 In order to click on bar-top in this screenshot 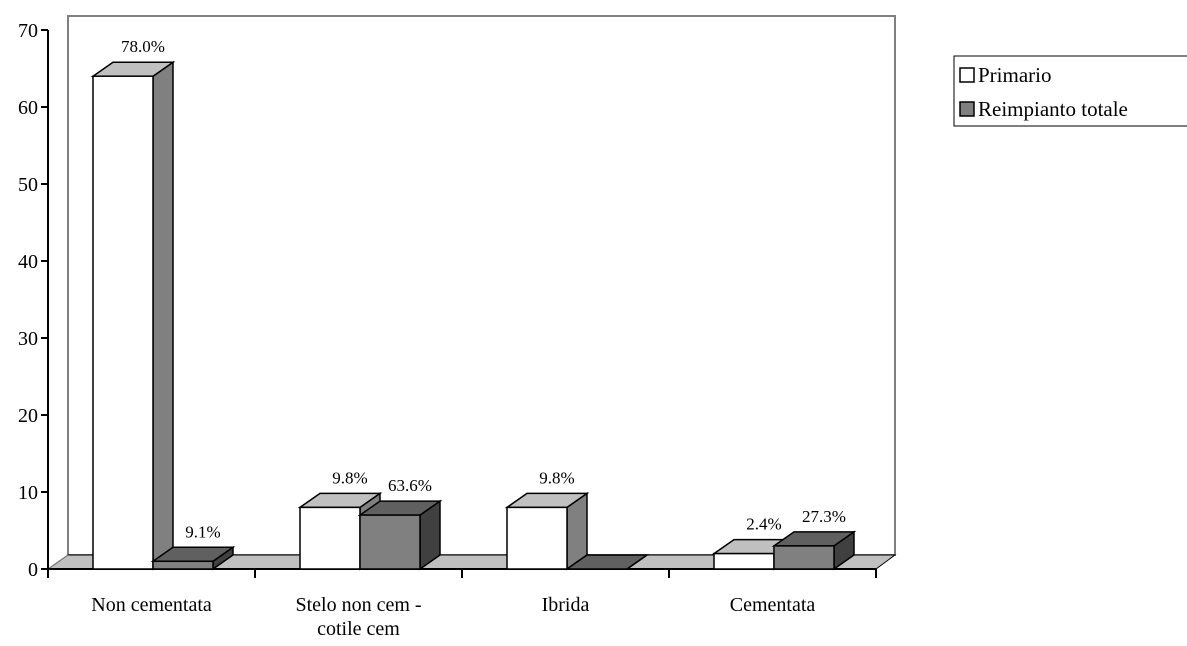, I will do `click(607, 562)`.